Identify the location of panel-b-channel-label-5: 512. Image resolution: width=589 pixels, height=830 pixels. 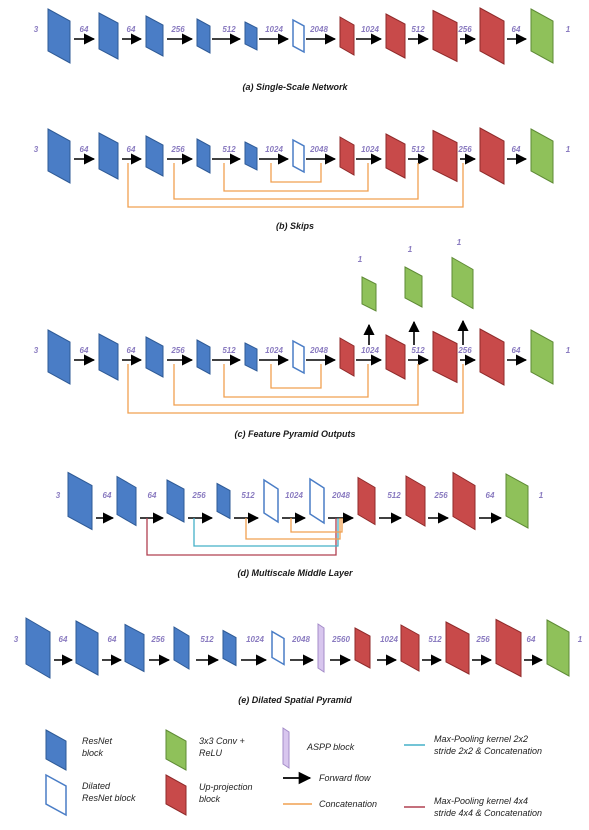
(229, 149).